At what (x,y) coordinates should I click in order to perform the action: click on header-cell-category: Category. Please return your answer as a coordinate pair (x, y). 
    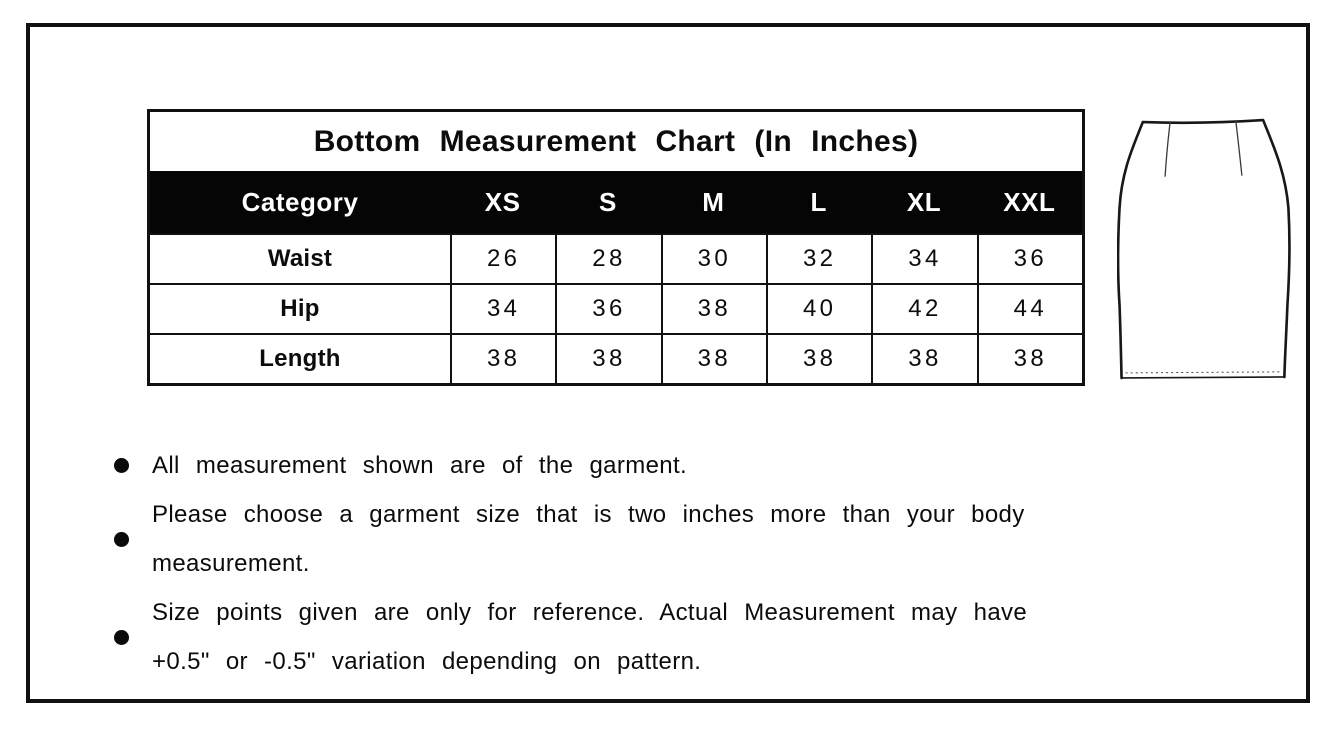
    Looking at the image, I should click on (300, 201).